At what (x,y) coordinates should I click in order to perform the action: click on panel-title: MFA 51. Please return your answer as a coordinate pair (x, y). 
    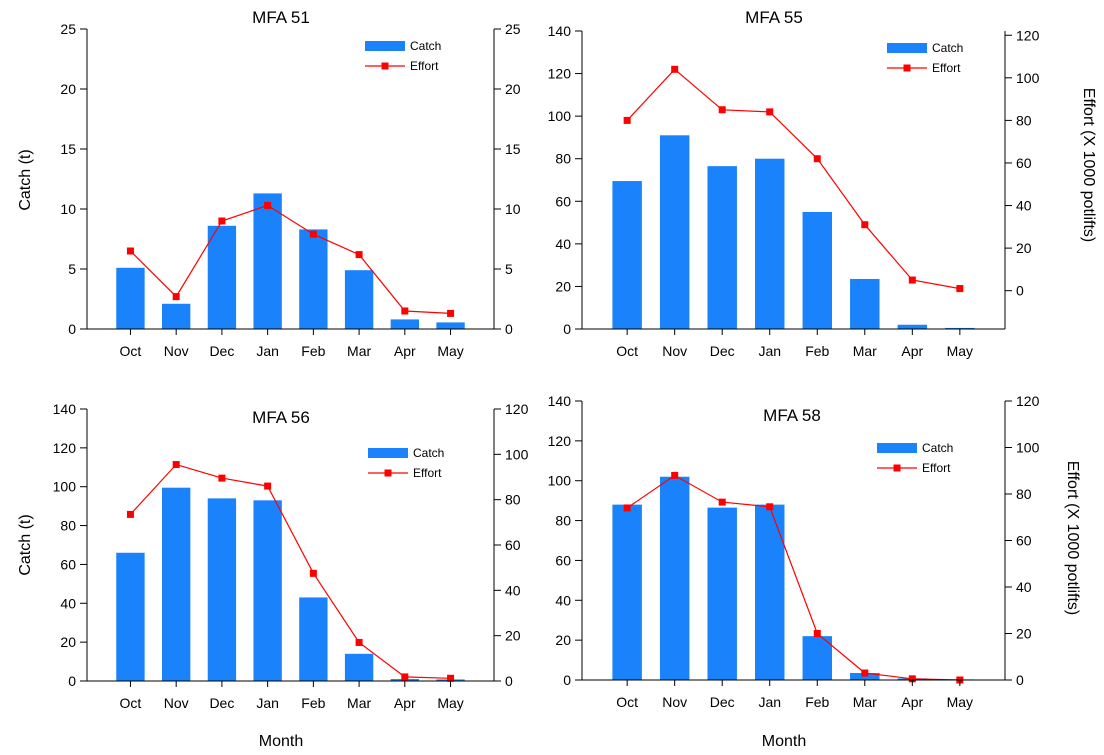
    Looking at the image, I should click on (281, 17).